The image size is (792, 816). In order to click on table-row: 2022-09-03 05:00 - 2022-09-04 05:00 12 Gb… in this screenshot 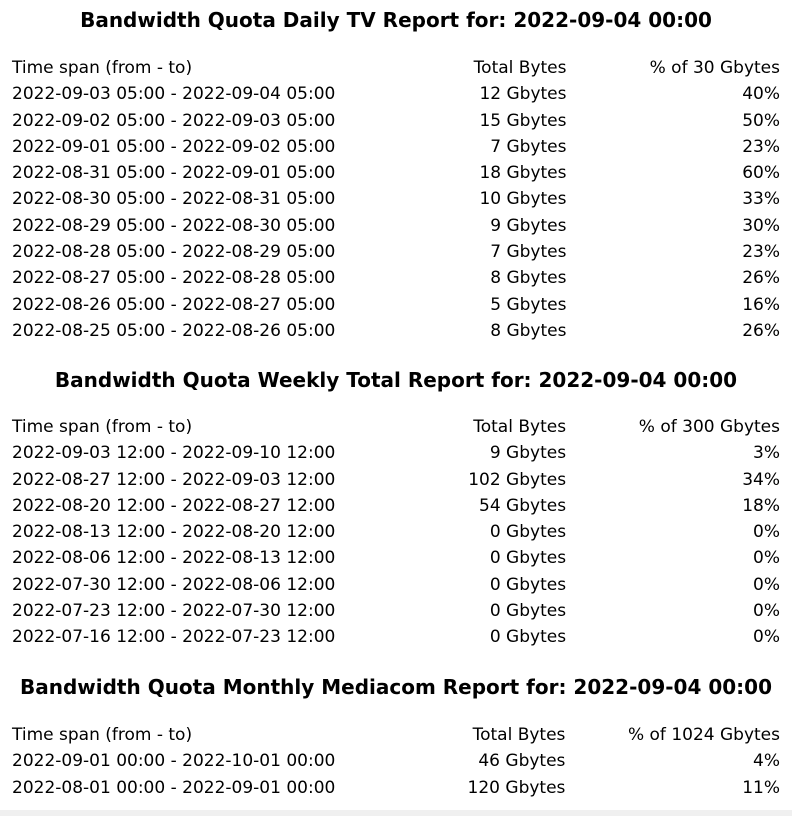, I will do `click(396, 94)`.